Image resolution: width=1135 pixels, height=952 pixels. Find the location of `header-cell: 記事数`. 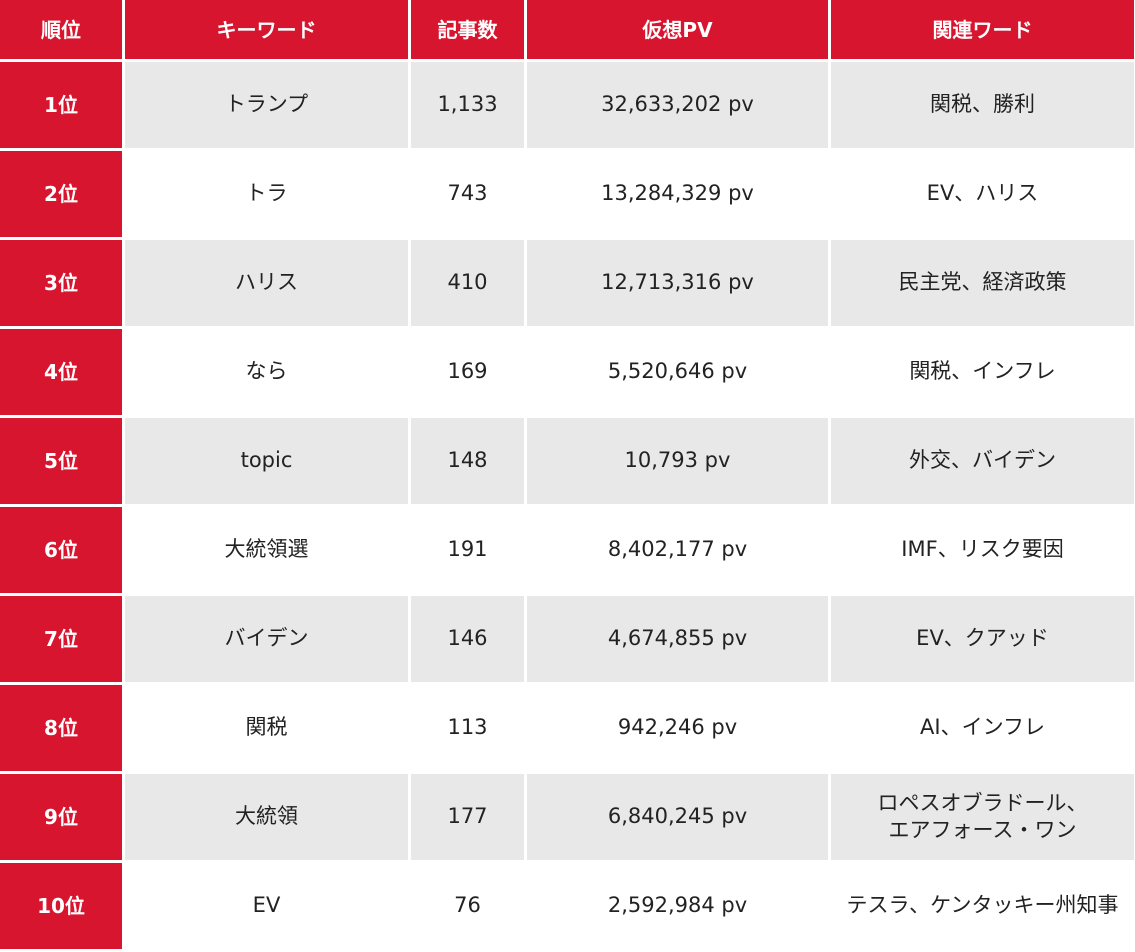

header-cell: 記事数 is located at coordinates (467, 29).